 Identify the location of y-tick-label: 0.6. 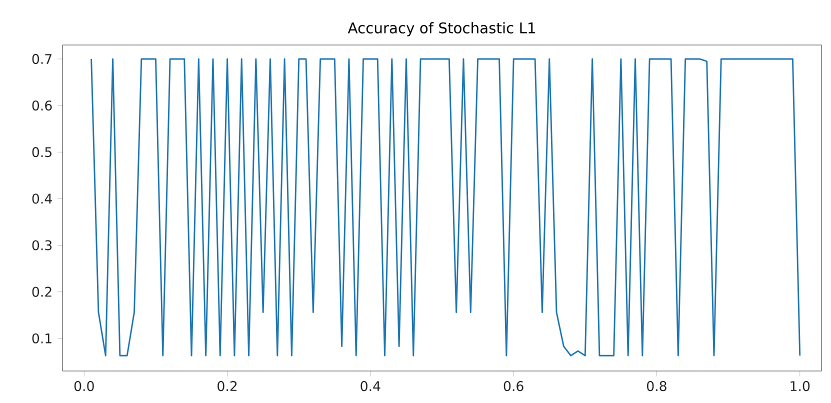
(42, 105).